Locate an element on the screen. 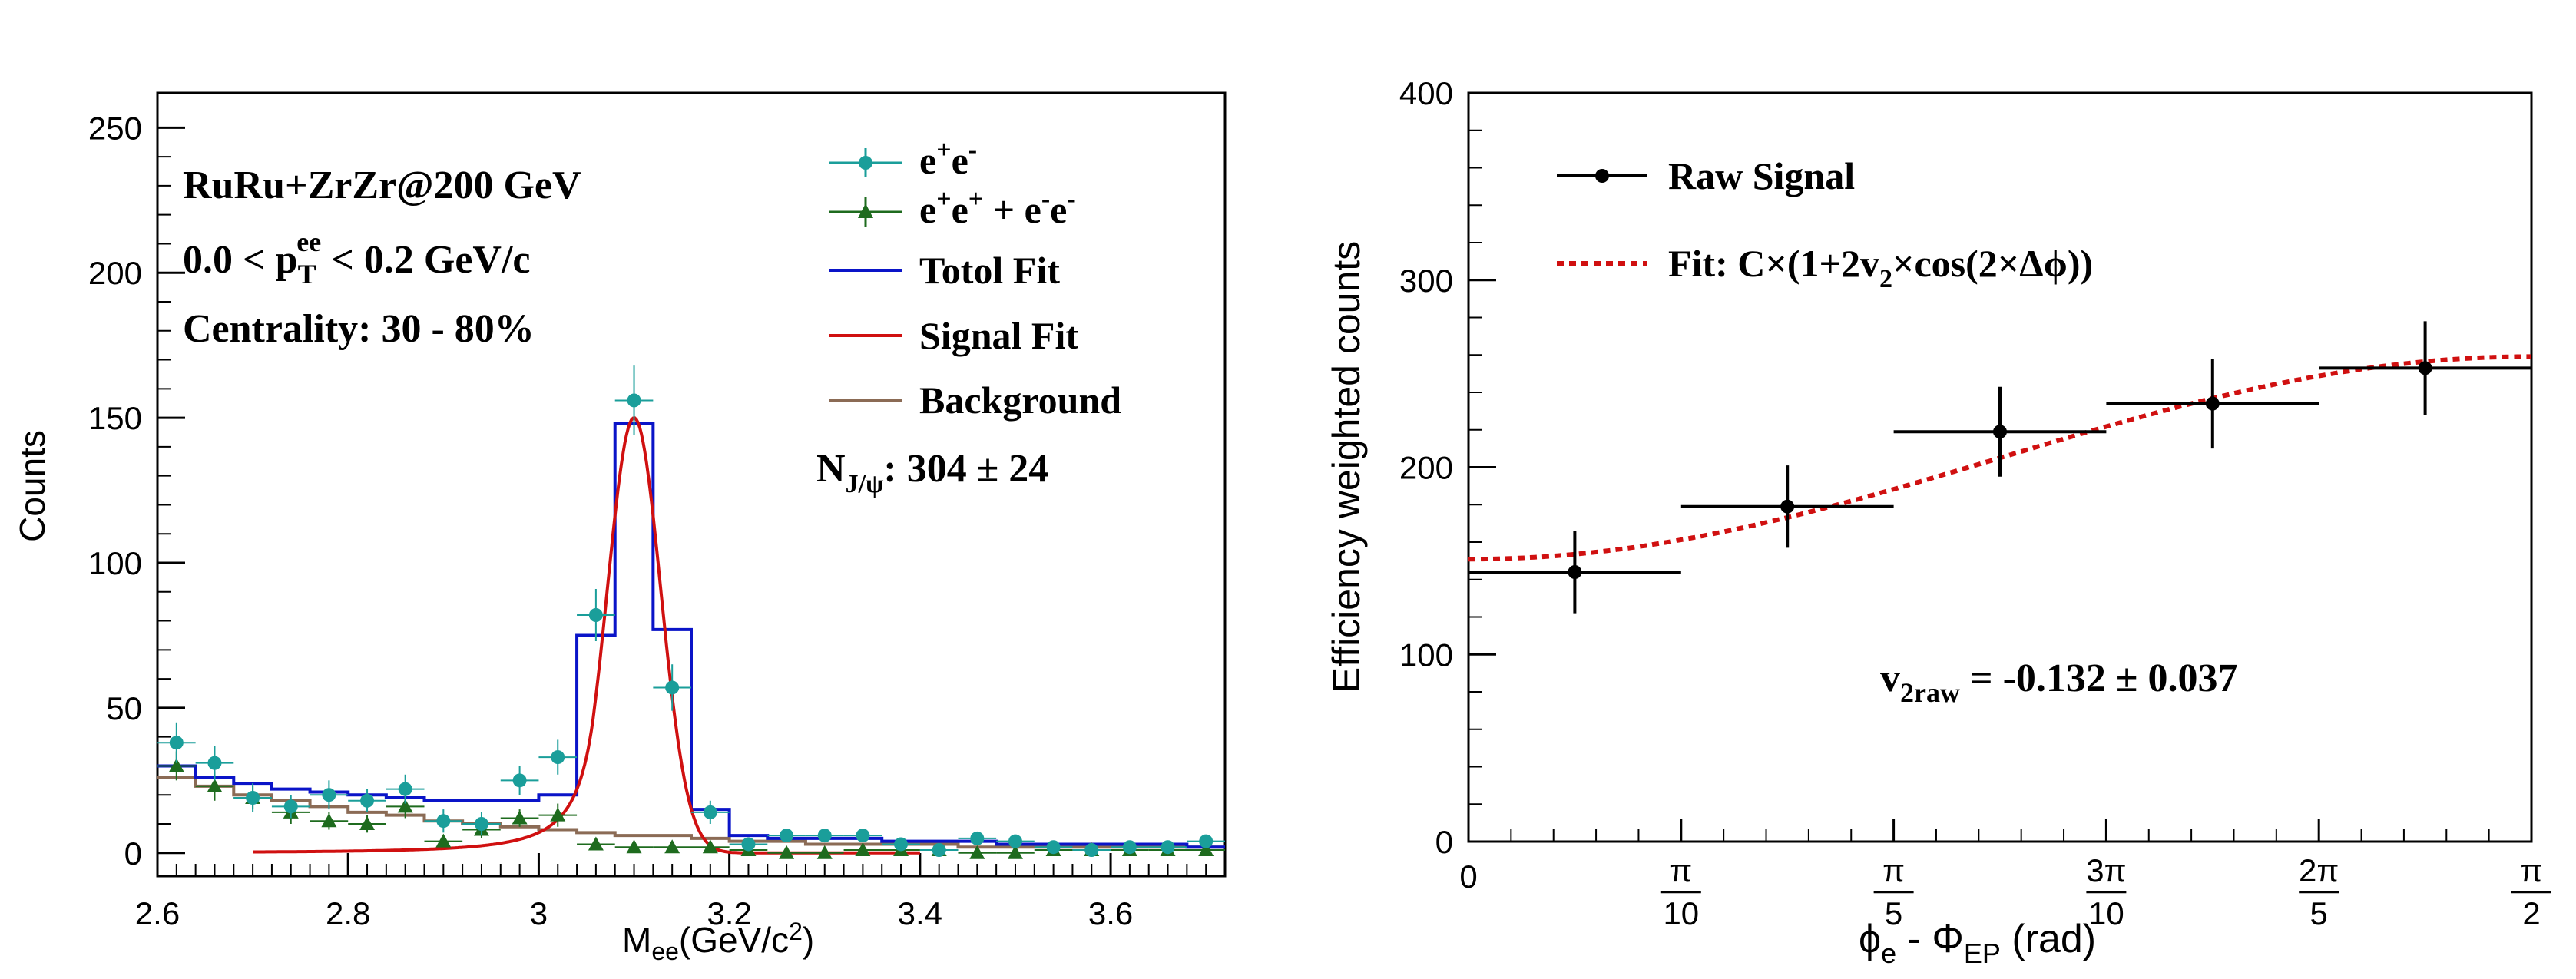  legend-label-background: Background is located at coordinates (1020, 400).